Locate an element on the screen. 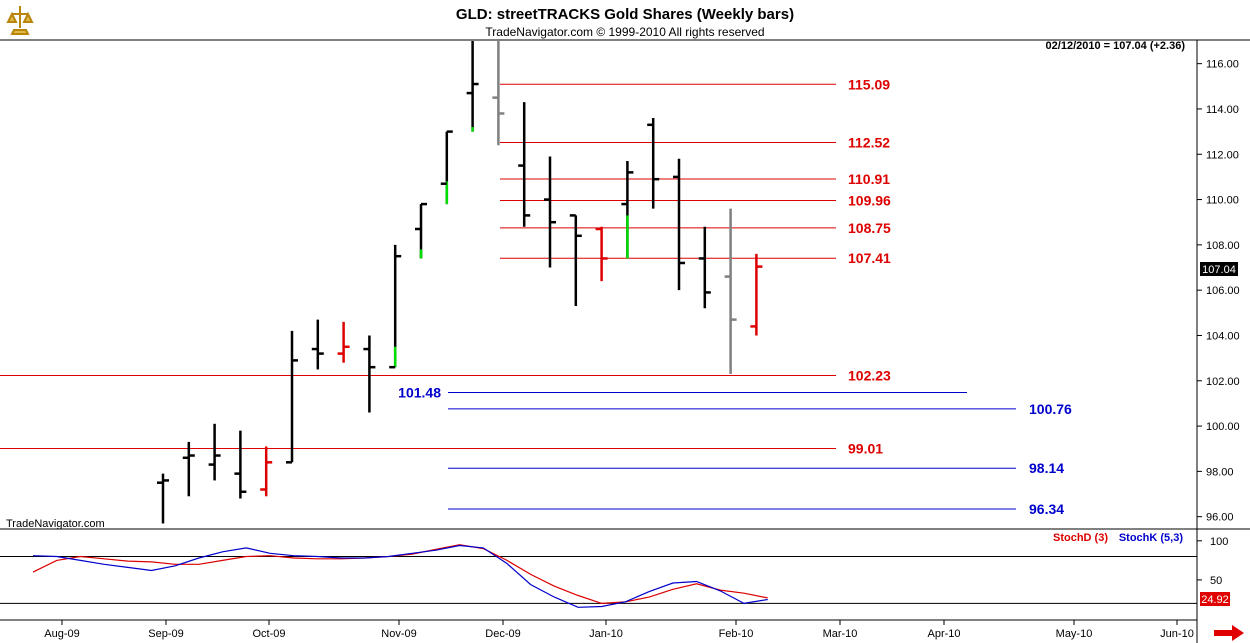  stochastic-panel: 100 50 StochD (3) StochK (5,3) 24.92 is located at coordinates (615, 576).